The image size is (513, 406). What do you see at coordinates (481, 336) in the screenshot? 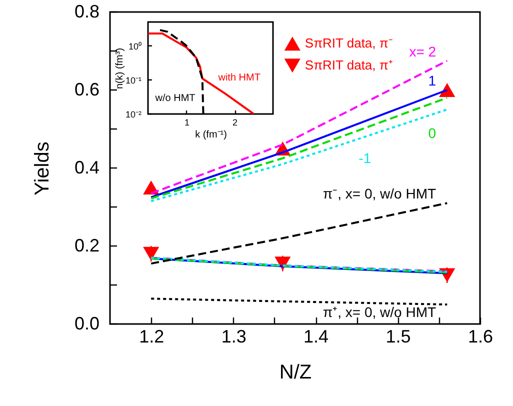
I see `x-tick-label: 1.6` at bounding box center [481, 336].